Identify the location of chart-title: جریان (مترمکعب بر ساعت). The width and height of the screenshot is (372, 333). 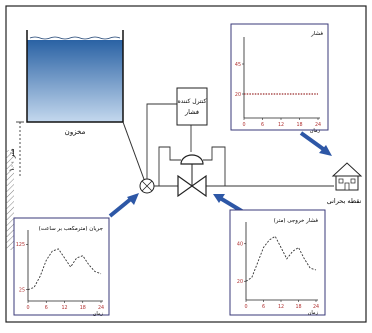
(71, 228).